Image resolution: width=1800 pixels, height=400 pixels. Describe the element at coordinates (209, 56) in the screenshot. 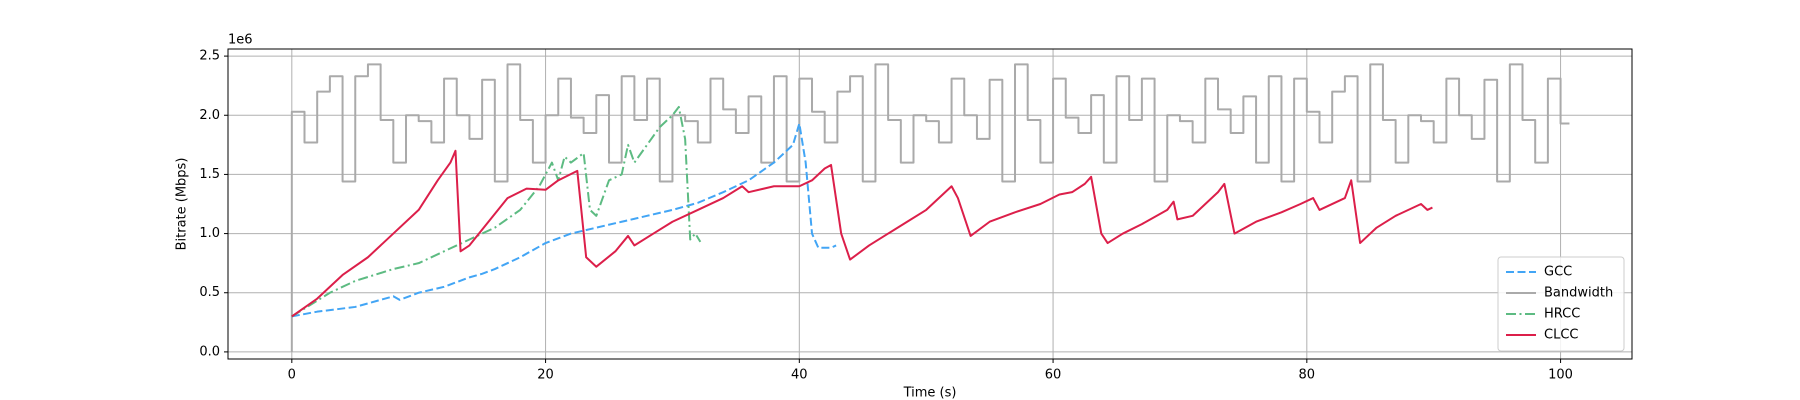

I see `y-tick-label: 2.5` at that location.